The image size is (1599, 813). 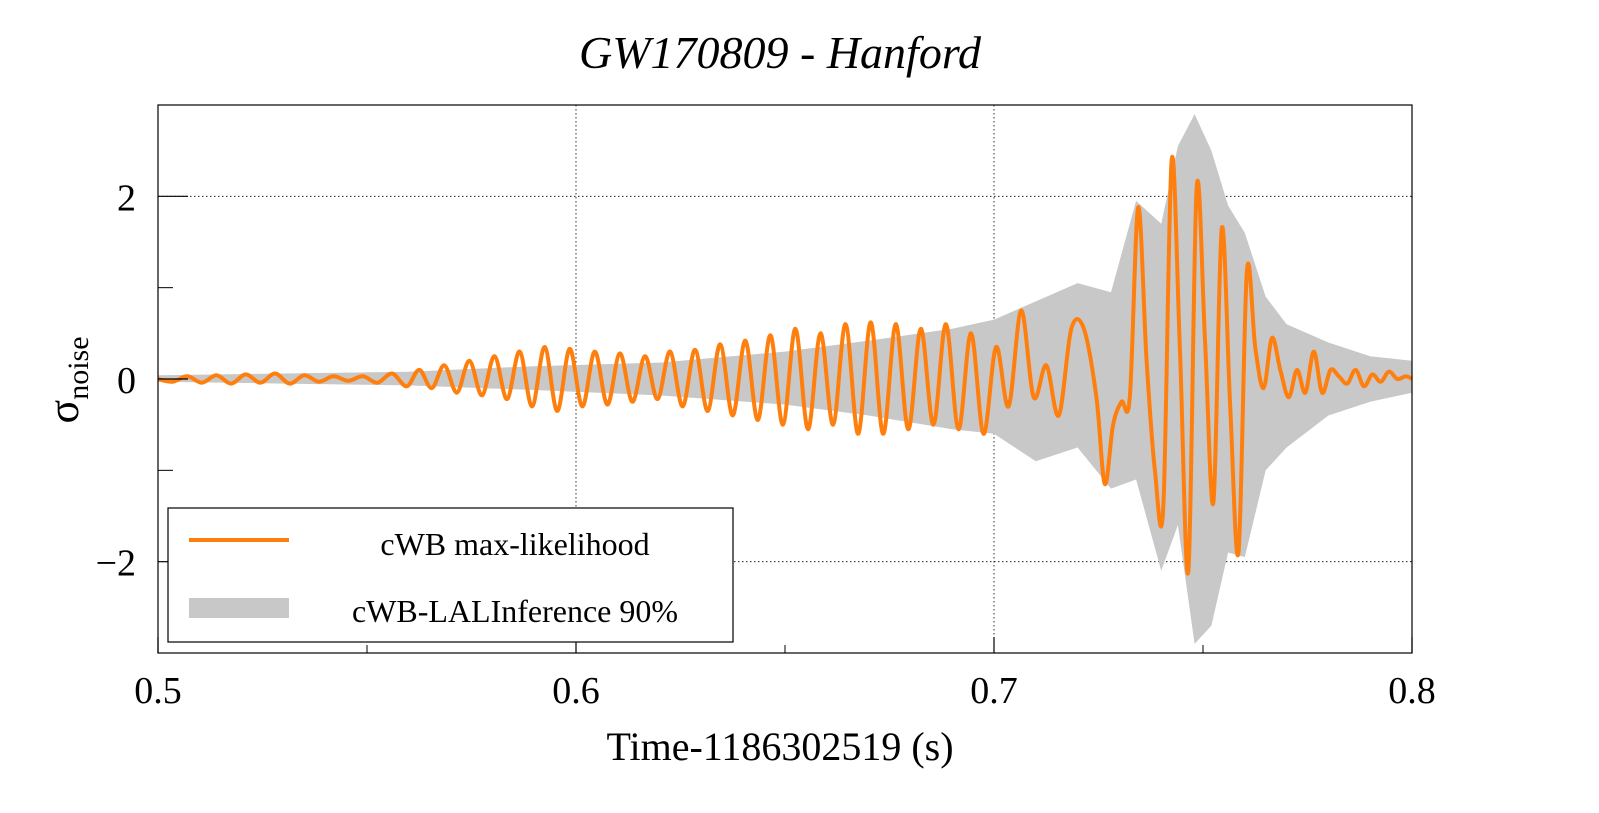 I want to click on y-tick-label: −2, so click(x=116, y=564).